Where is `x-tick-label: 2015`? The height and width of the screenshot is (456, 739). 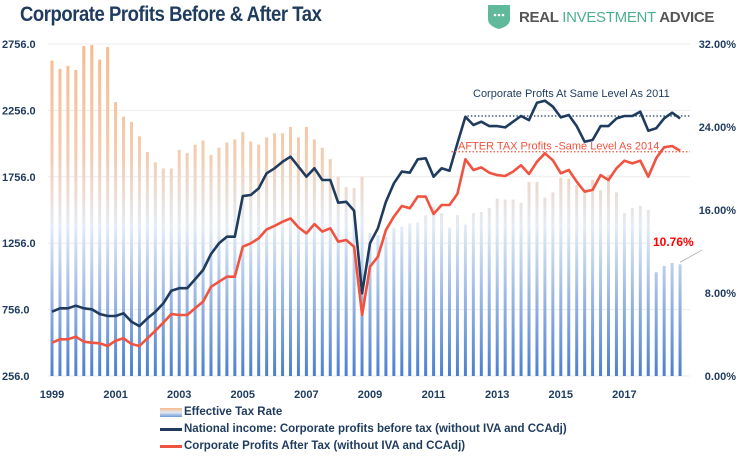 x-tick-label: 2015 is located at coordinates (561, 395).